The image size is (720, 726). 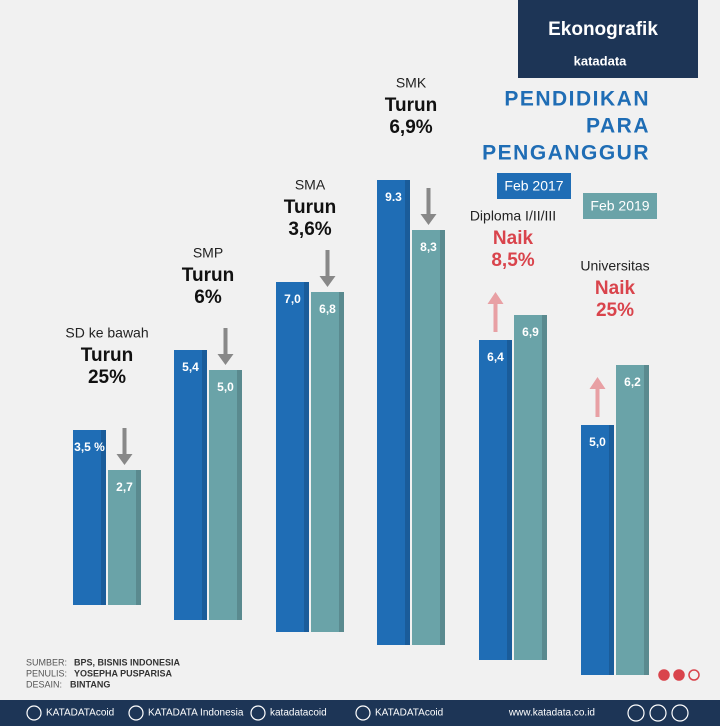 I want to click on category-label: SMK, so click(x=411, y=83).